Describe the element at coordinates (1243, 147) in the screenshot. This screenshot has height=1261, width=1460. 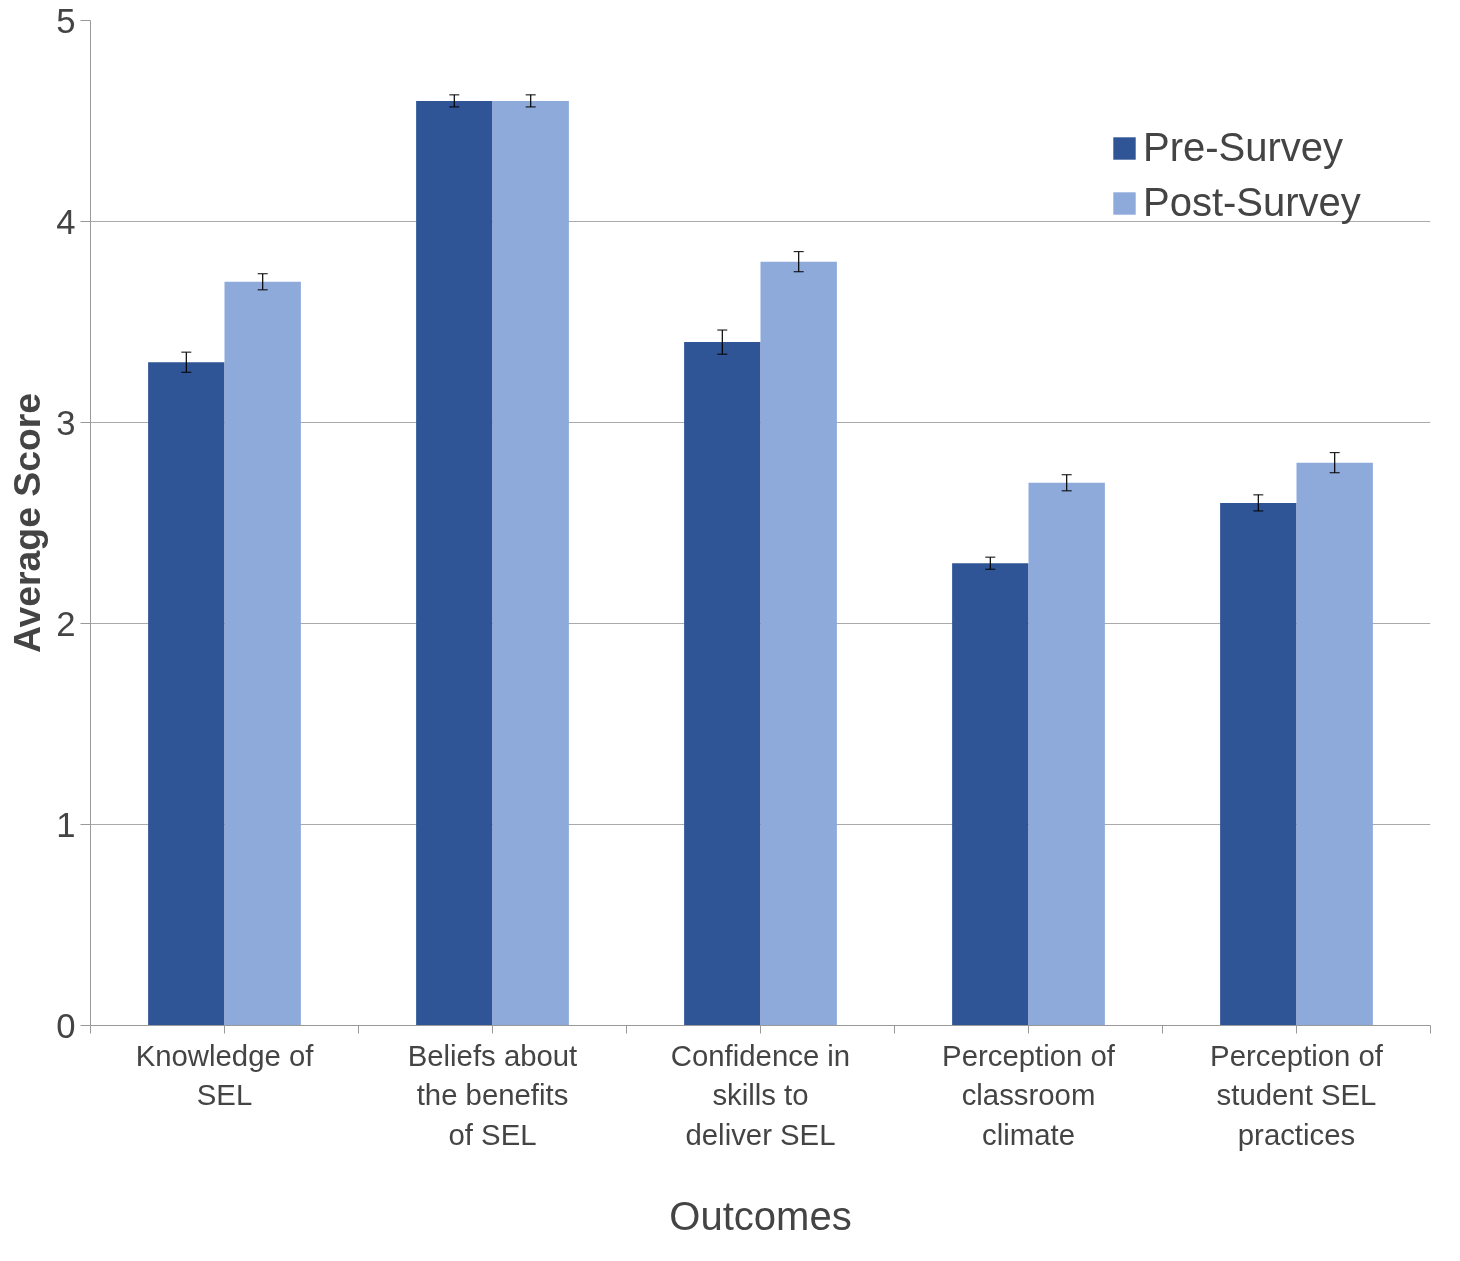
I see `legend-label: Pre-Survey` at that location.